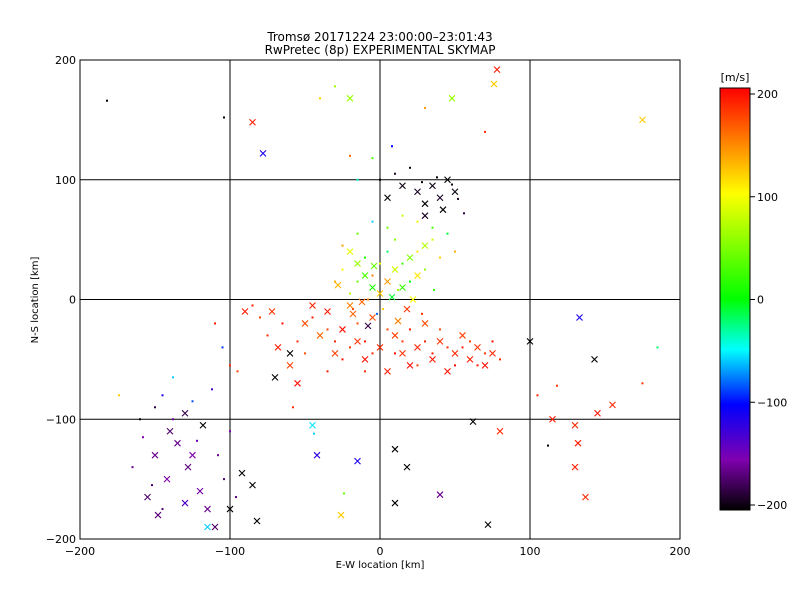 Image resolution: width=800 pixels, height=604 pixels. What do you see at coordinates (61, 419) in the screenshot?
I see `y-tick-label: −100` at bounding box center [61, 419].